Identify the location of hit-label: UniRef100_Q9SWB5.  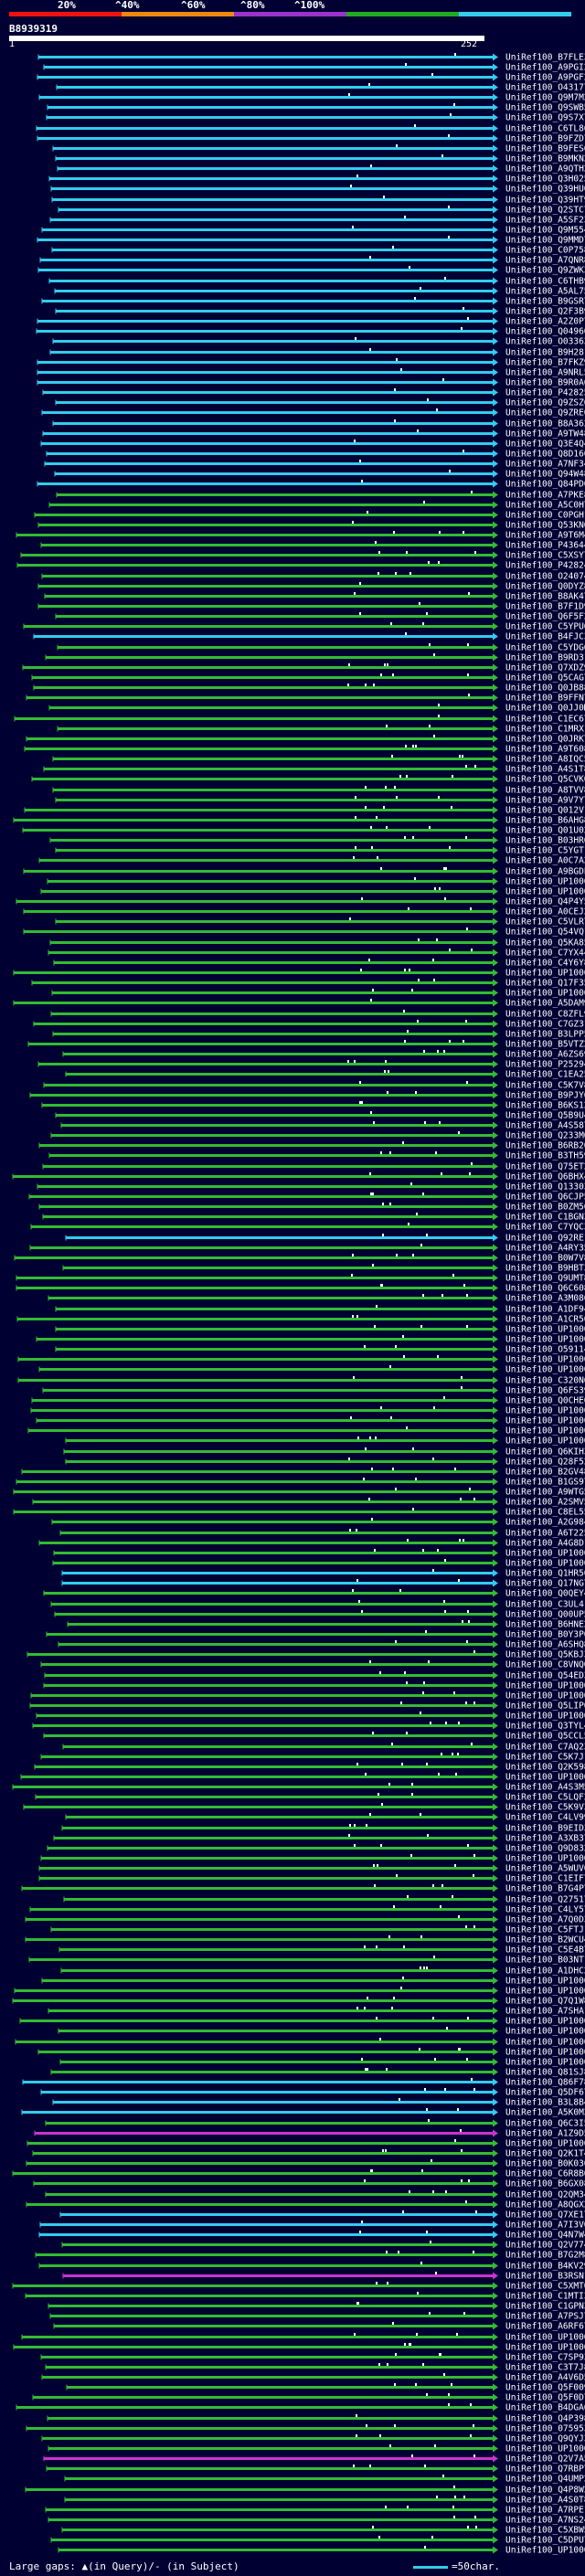
(545, 108).